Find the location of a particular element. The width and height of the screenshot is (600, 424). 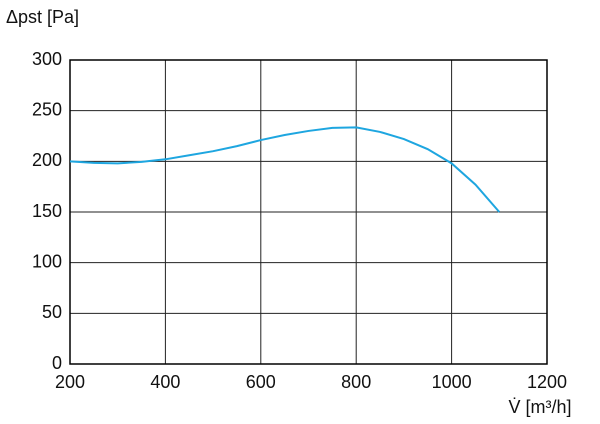

x-tick-label: 1200 is located at coordinates (547, 382).